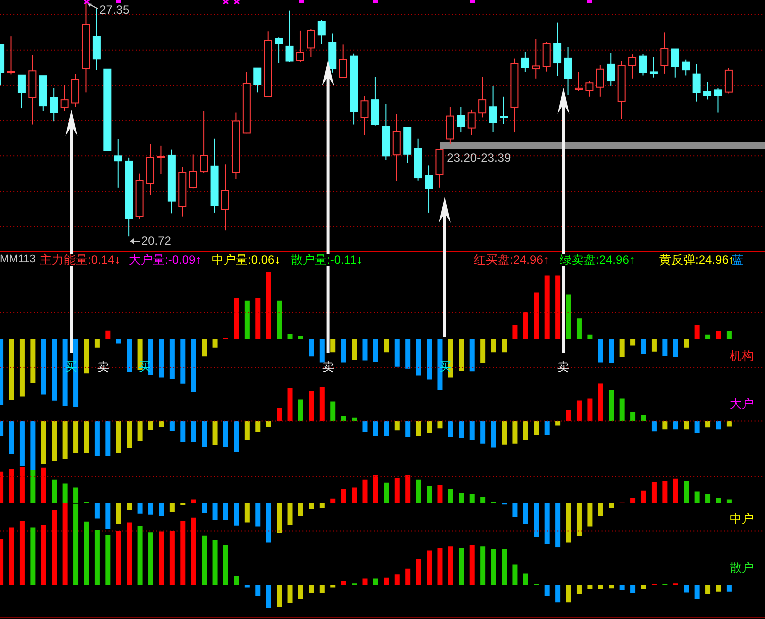  What do you see at coordinates (156, 241) in the screenshot?
I see `annotation: 20.72` at bounding box center [156, 241].